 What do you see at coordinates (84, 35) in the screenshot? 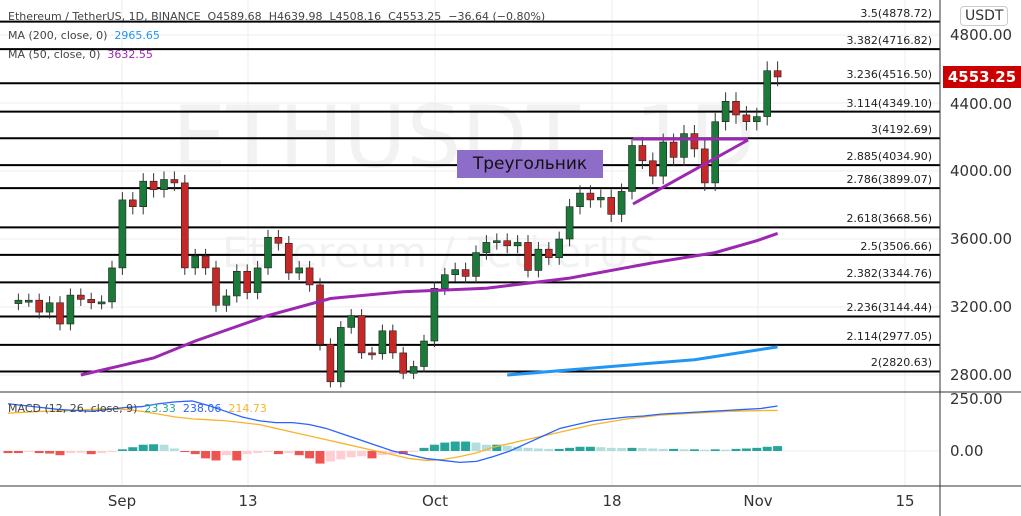
I see `ma200-legend: MA (200, close, 0) 2965.65` at bounding box center [84, 35].